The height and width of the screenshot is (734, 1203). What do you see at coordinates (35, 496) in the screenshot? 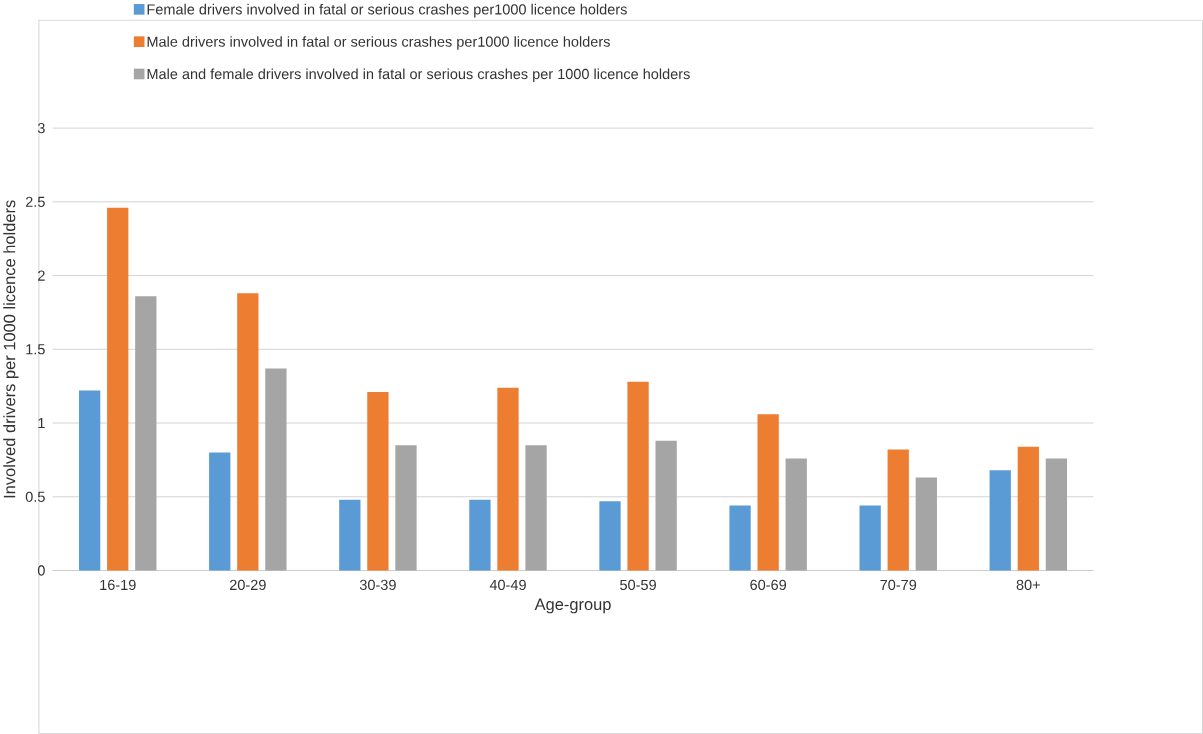
I see `y-tick-label: 0.5` at bounding box center [35, 496].